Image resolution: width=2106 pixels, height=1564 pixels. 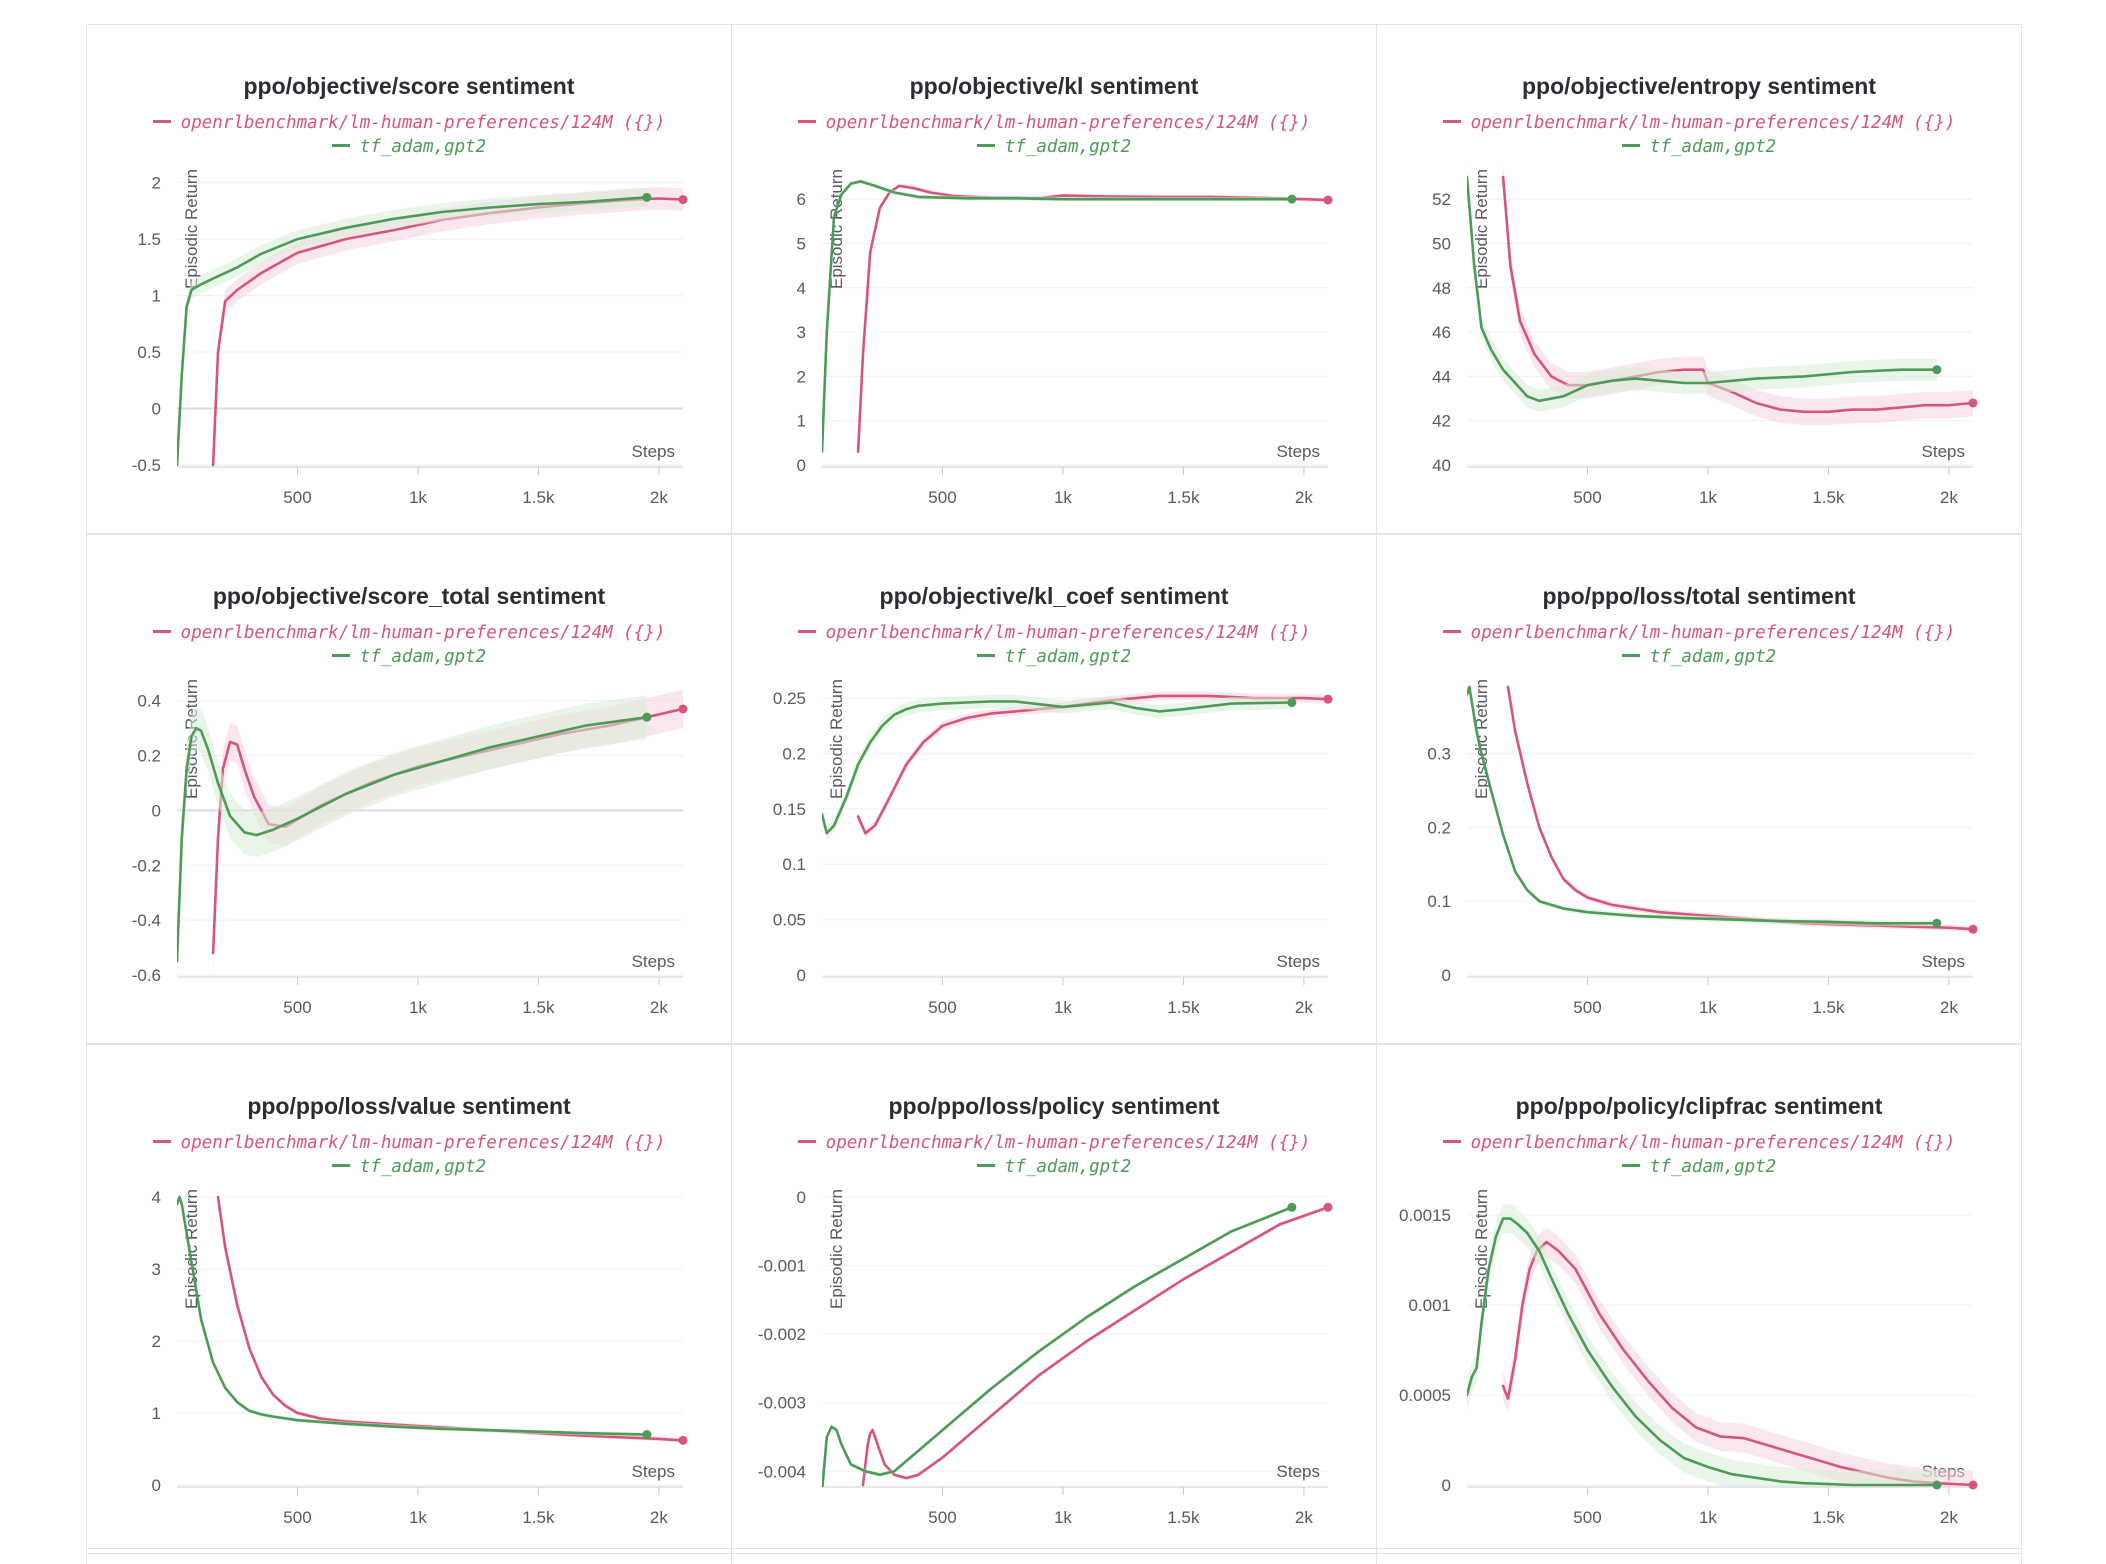 What do you see at coordinates (149, 701) in the screenshot?
I see `y-tick-label: 0.4` at bounding box center [149, 701].